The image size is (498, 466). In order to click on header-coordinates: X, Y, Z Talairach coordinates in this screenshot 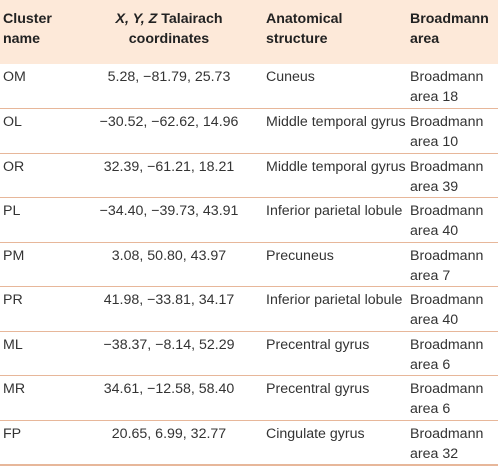, I will do `click(169, 32)`.